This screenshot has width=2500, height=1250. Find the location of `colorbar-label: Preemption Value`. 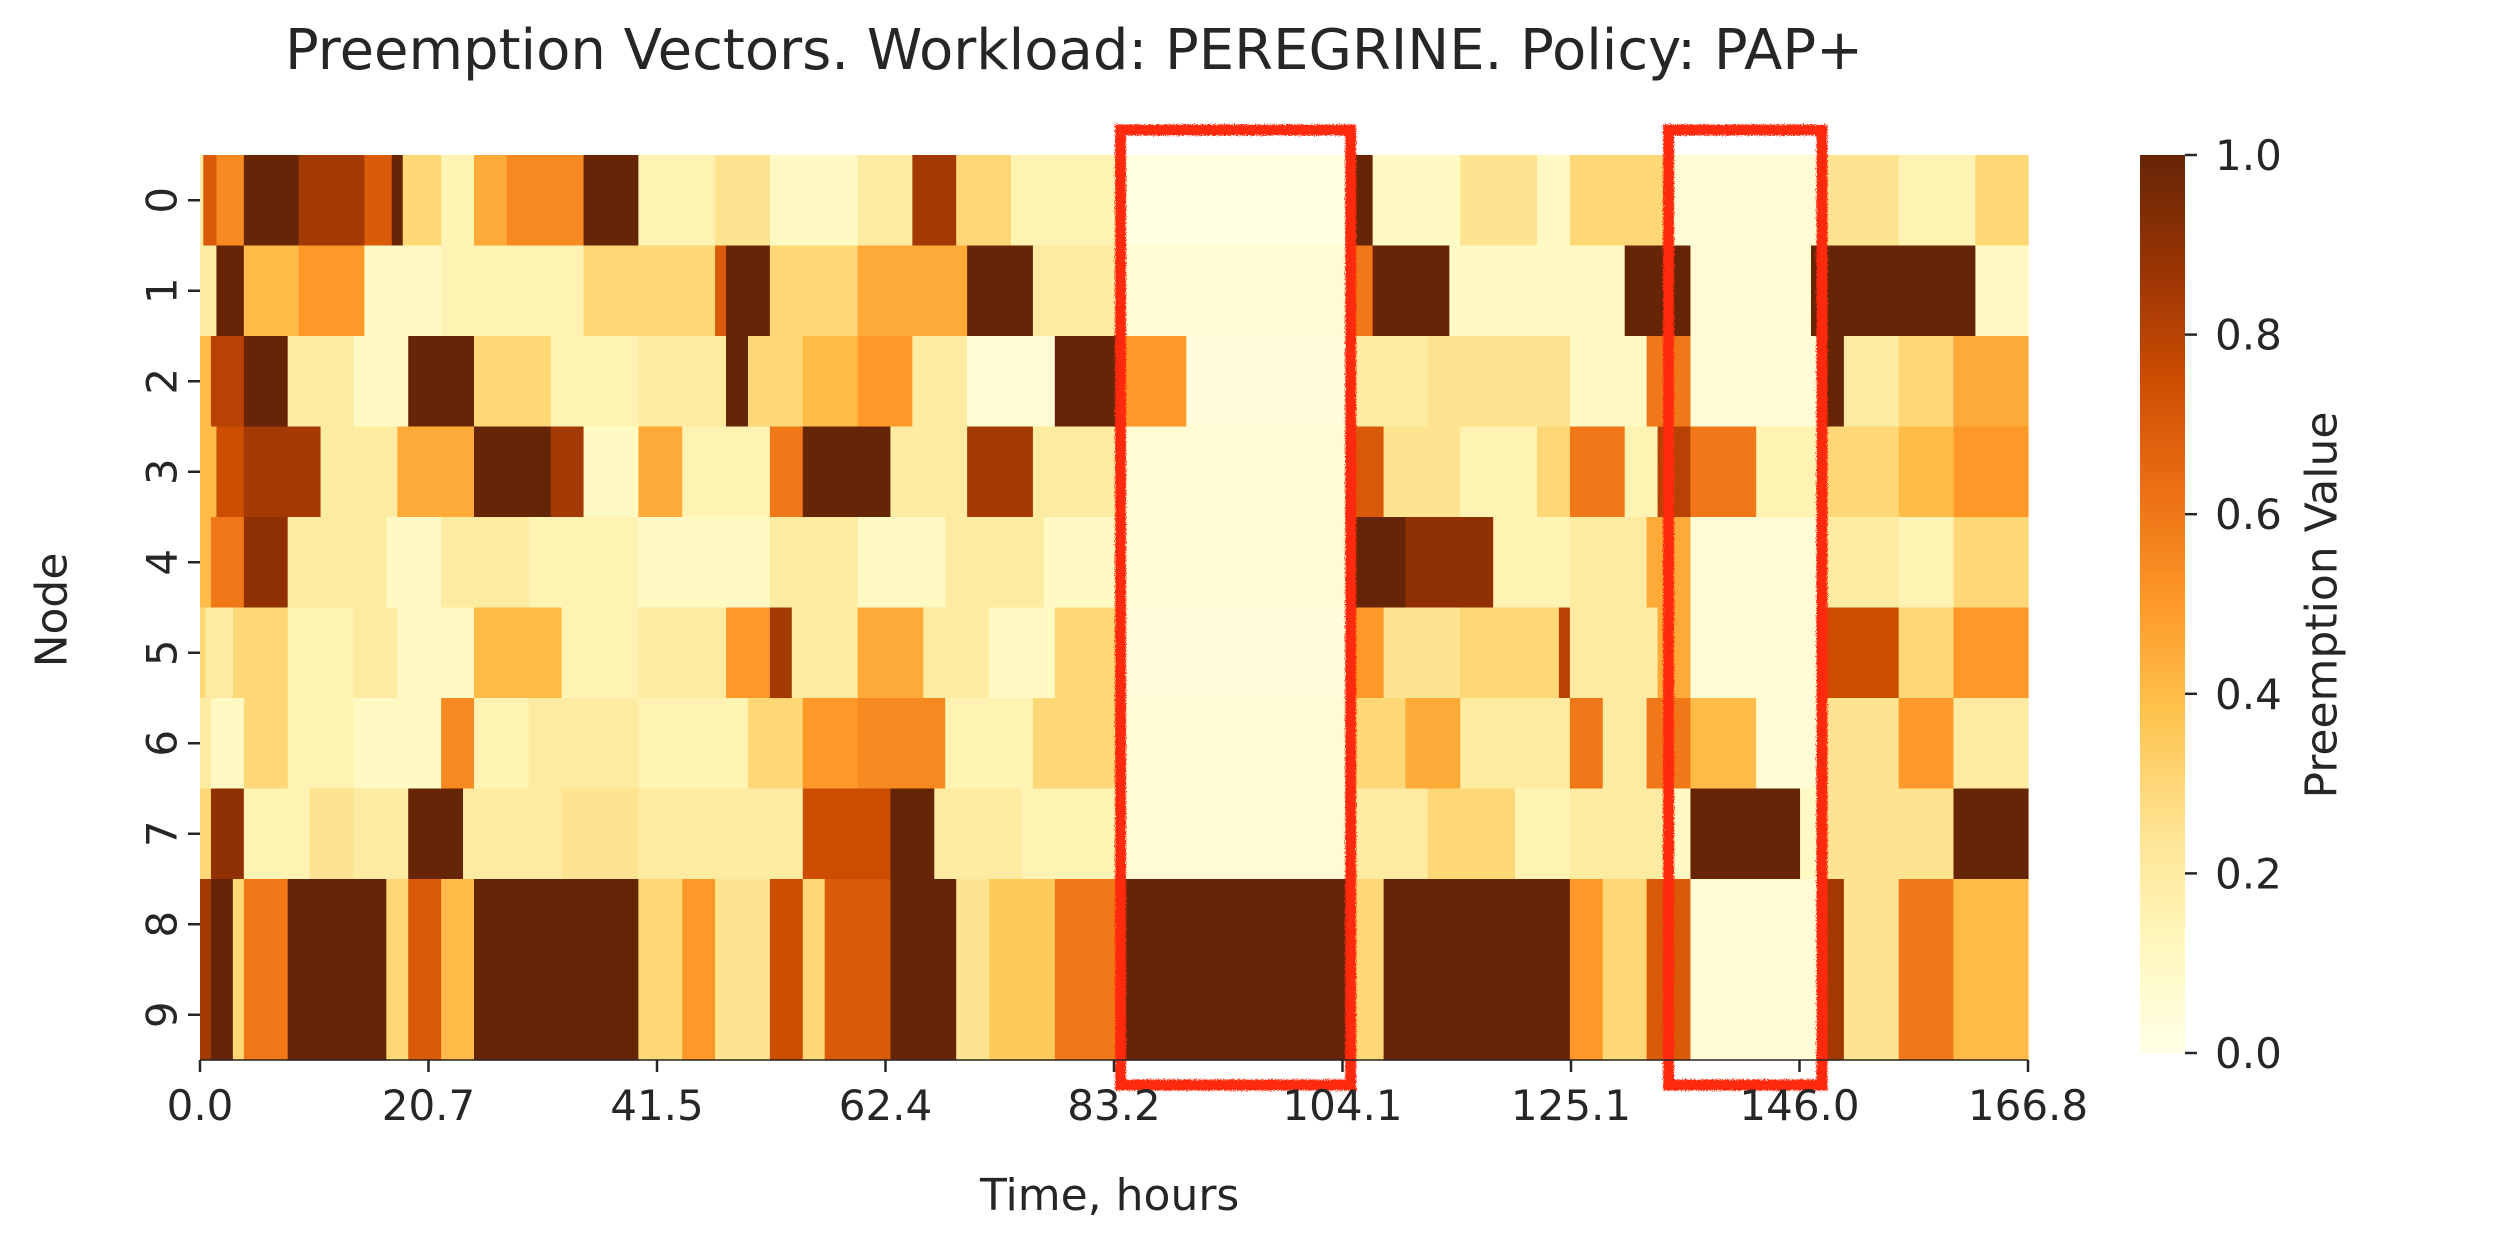

colorbar-label: Preemption Value is located at coordinates (2322, 605).